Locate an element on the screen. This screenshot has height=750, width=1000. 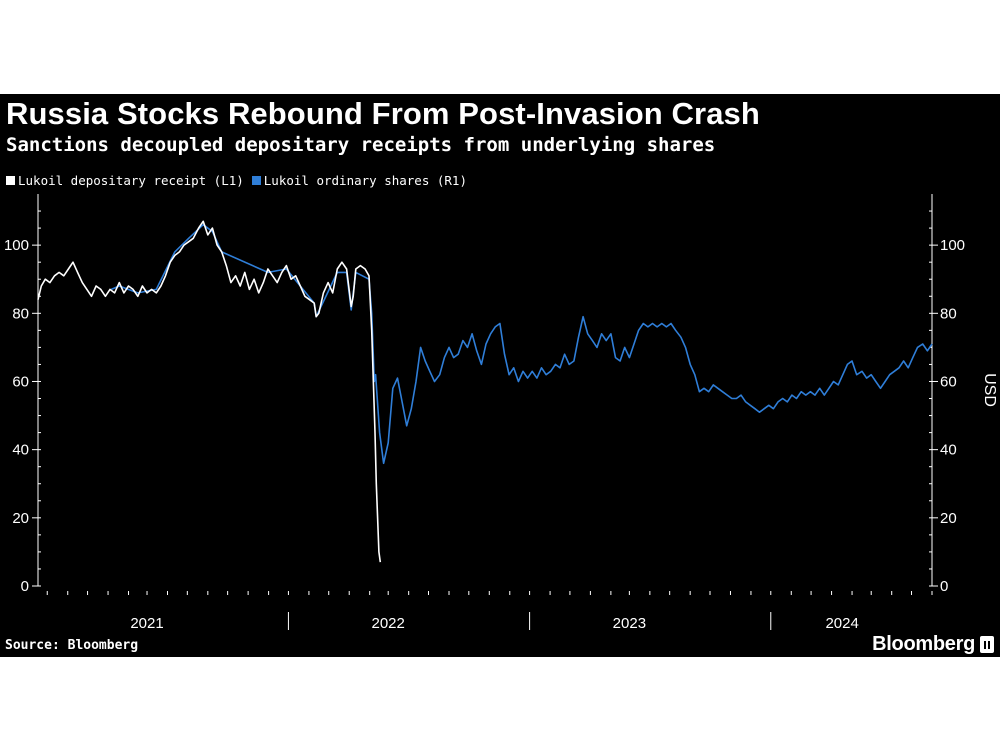
right-tick-label: 60 is located at coordinates (948, 381).